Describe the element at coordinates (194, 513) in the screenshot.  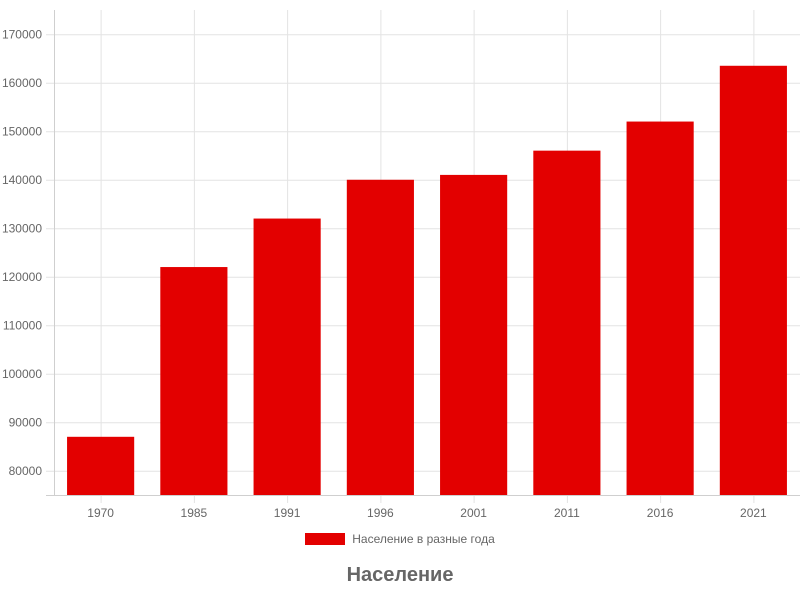
I see `x-tick-label: 1985` at that location.